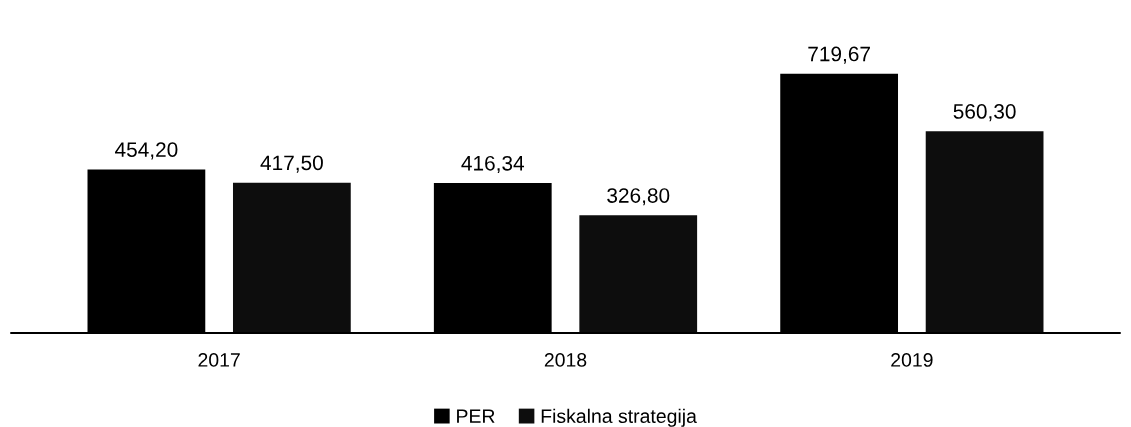 The width and height of the screenshot is (1131, 427). What do you see at coordinates (493, 164) in the screenshot?
I see `data-label: 416,34` at bounding box center [493, 164].